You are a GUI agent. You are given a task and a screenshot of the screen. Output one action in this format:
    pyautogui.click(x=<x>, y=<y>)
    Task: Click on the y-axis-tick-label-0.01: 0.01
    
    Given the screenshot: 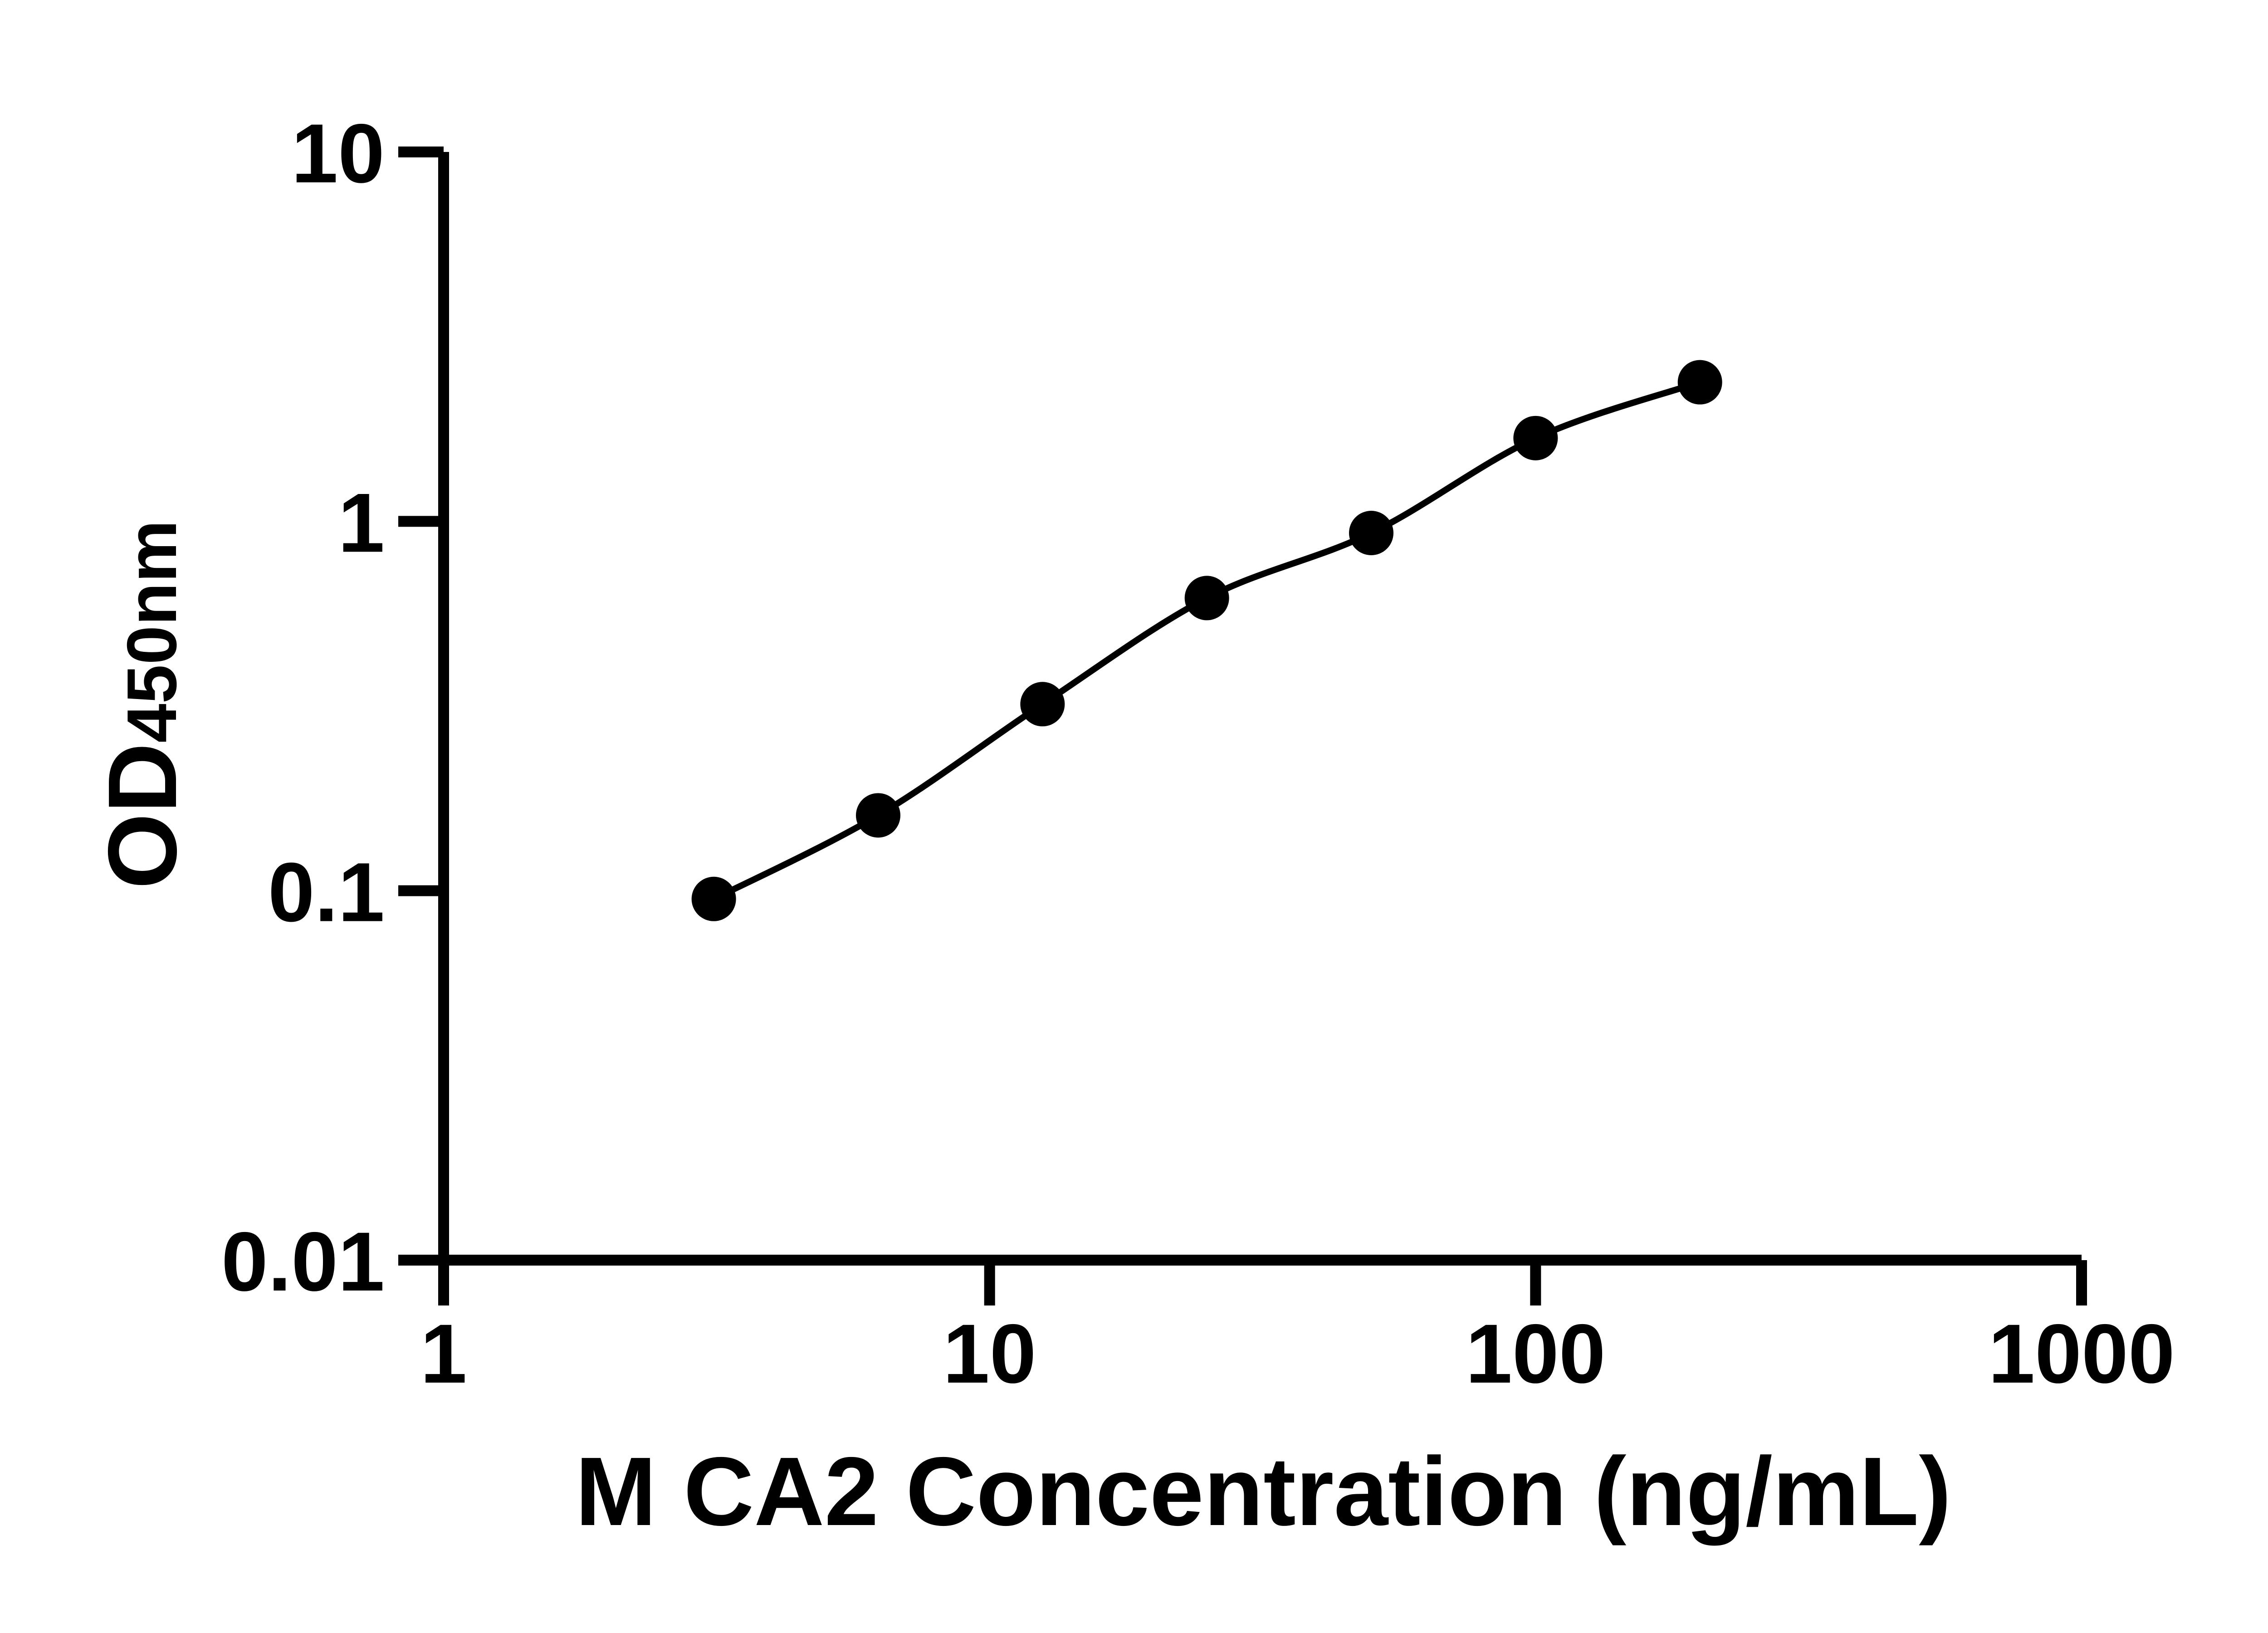 What is the action you would take?
    pyautogui.click(x=303, y=1262)
    